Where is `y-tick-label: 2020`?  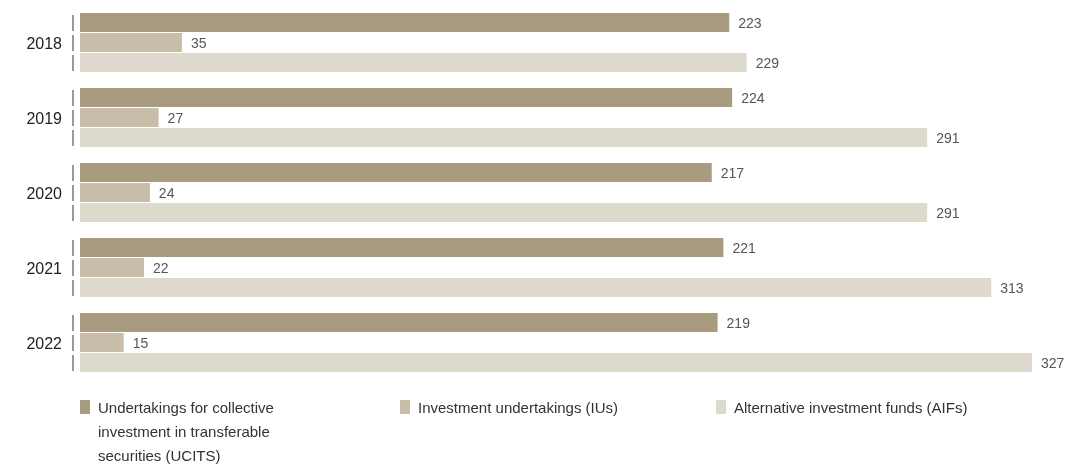
y-tick-label: 2020 is located at coordinates (44, 193).